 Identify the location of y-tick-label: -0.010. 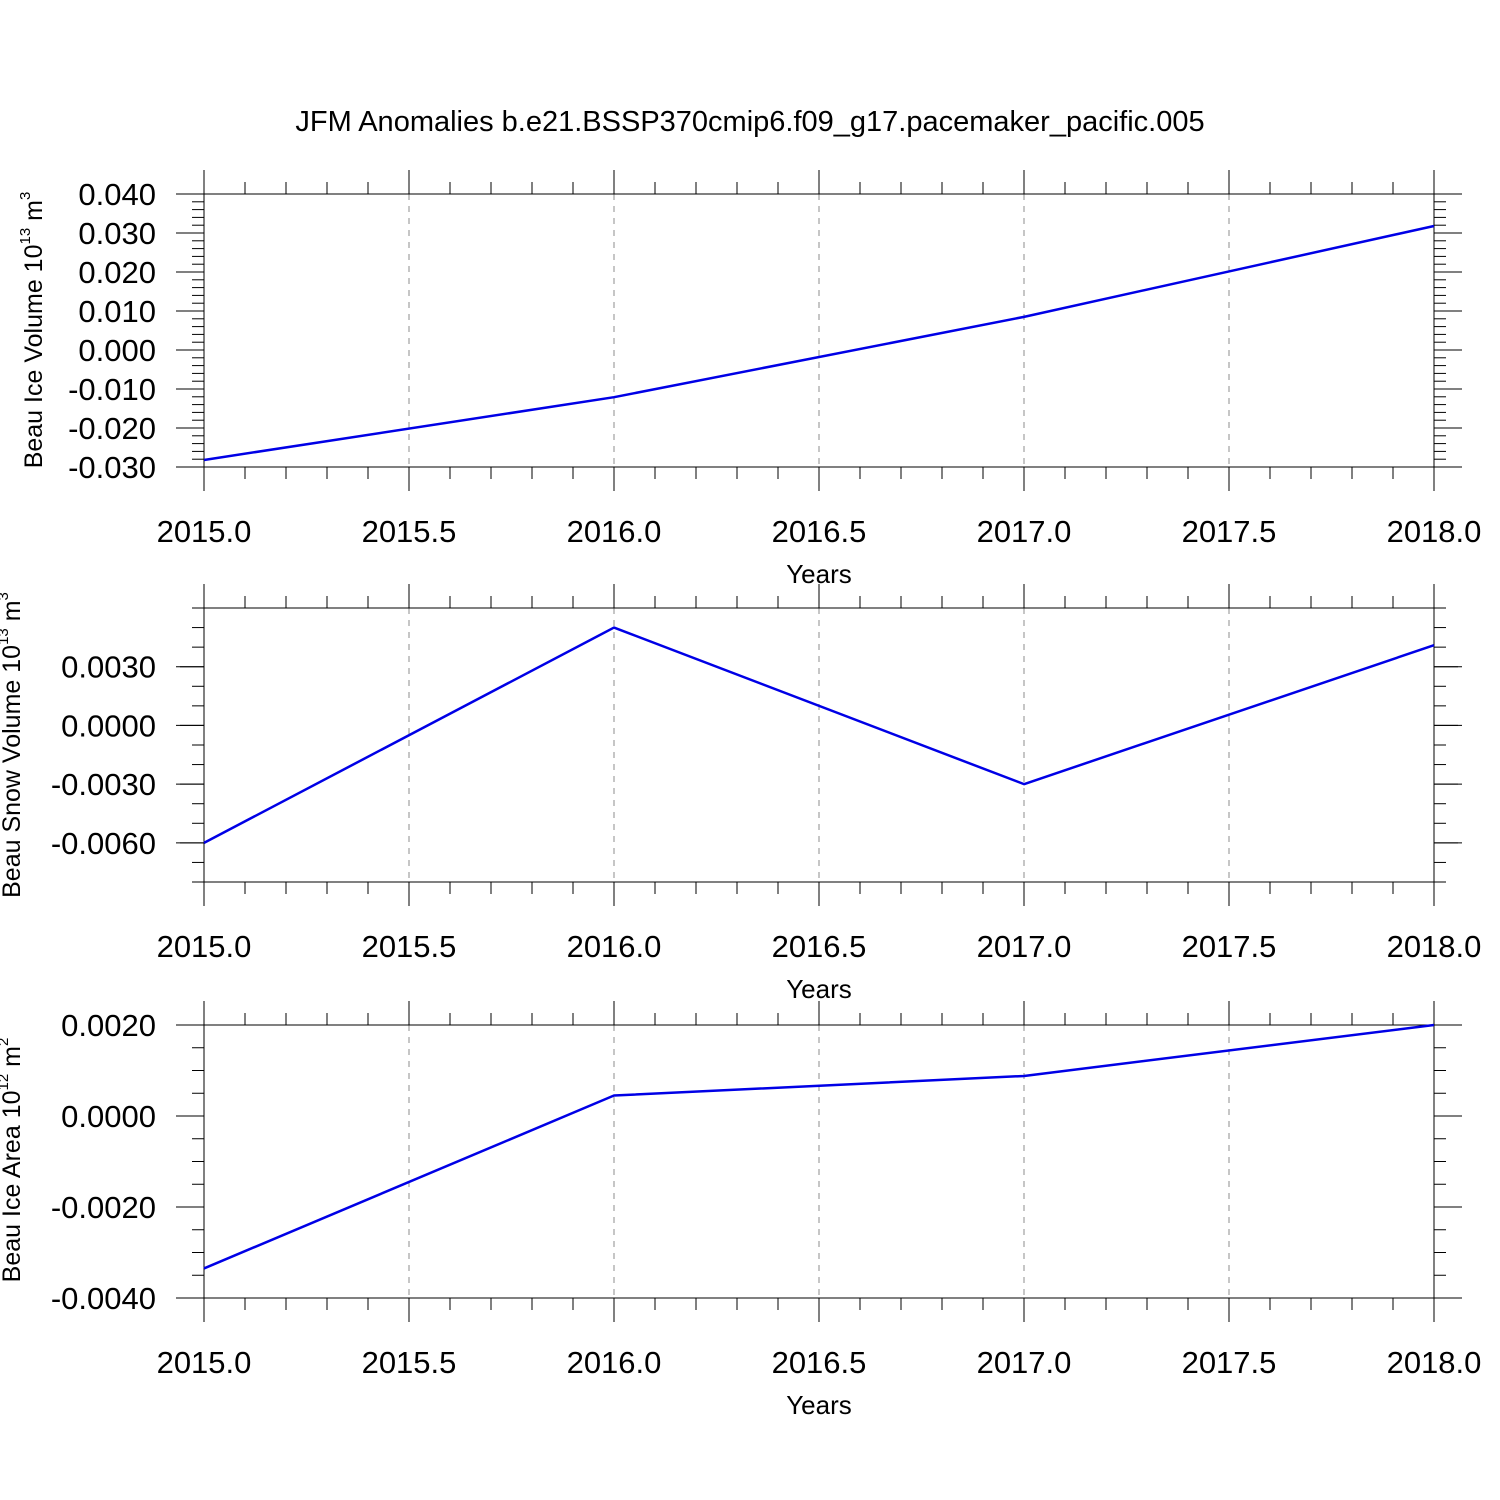
(112, 389).